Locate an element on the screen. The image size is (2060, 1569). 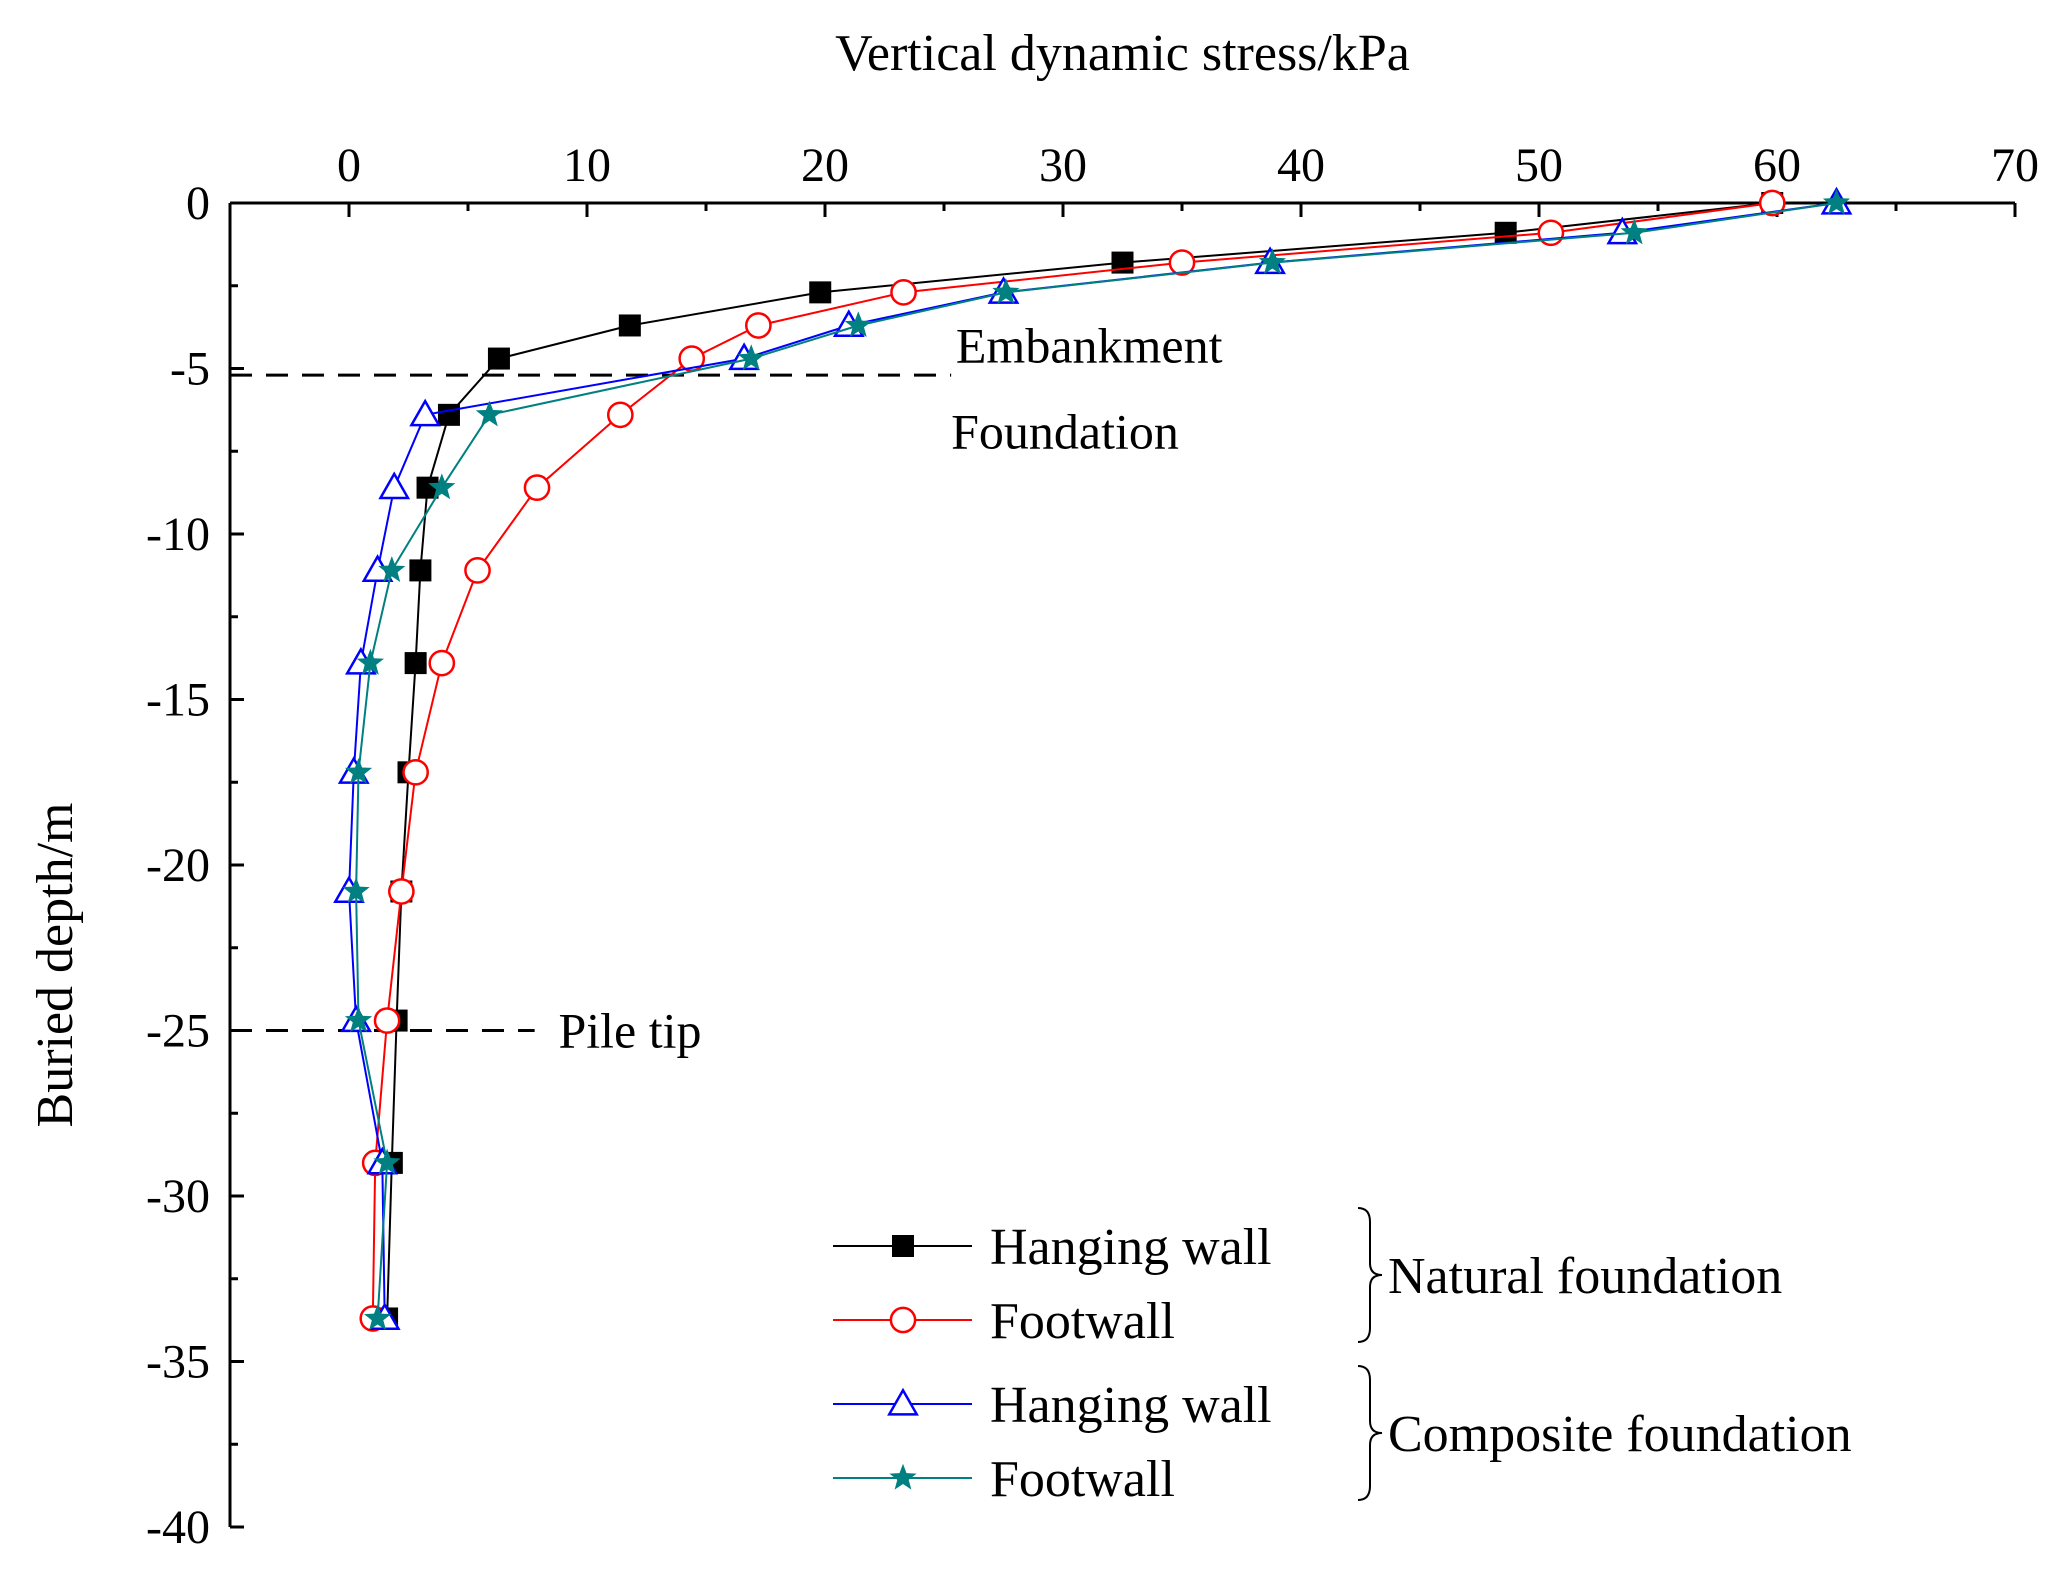
y-tick-label: -15 is located at coordinates (178, 700).